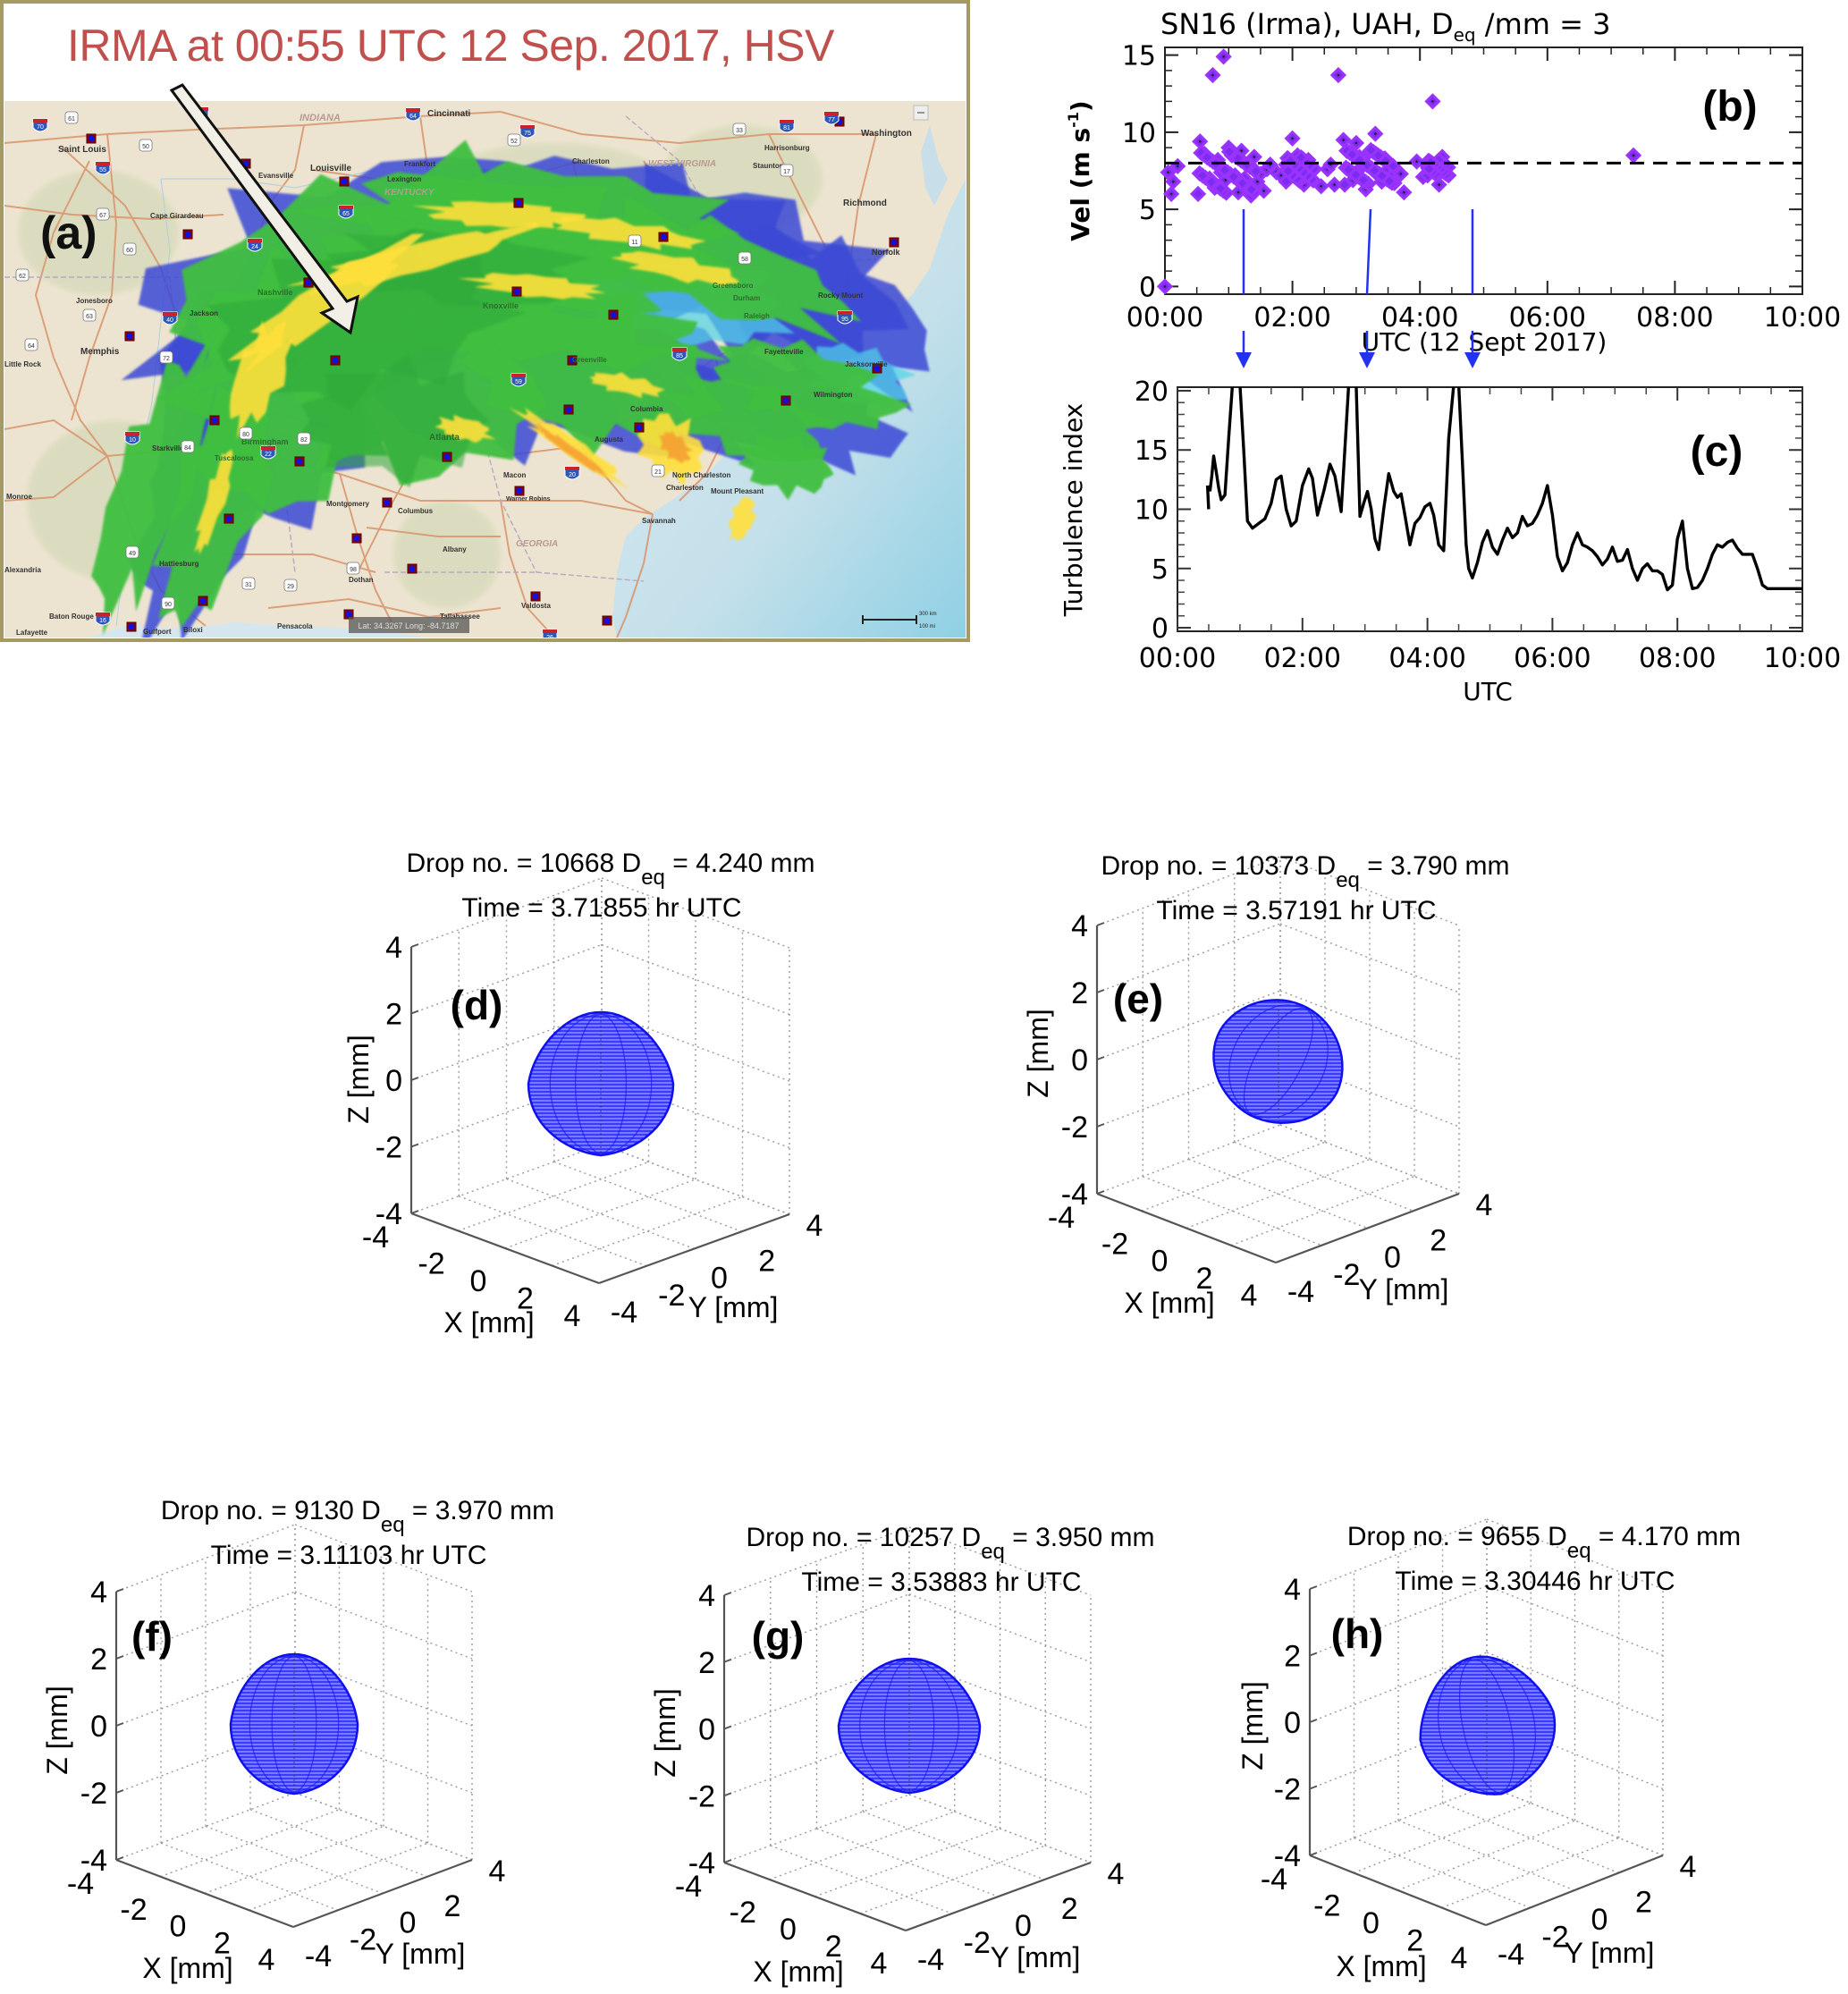 Image resolution: width=1848 pixels, height=1994 pixels. What do you see at coordinates (1291, 318) in the screenshot?
I see `chart-b-xtick-label: 02:00` at bounding box center [1291, 318].